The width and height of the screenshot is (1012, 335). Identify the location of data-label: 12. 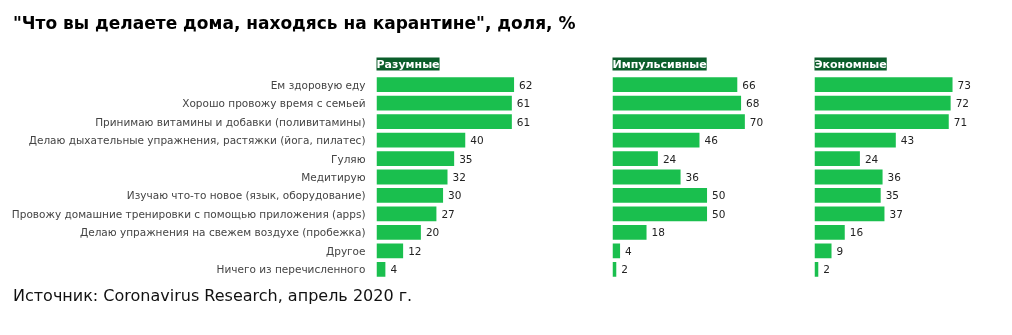
(415, 250).